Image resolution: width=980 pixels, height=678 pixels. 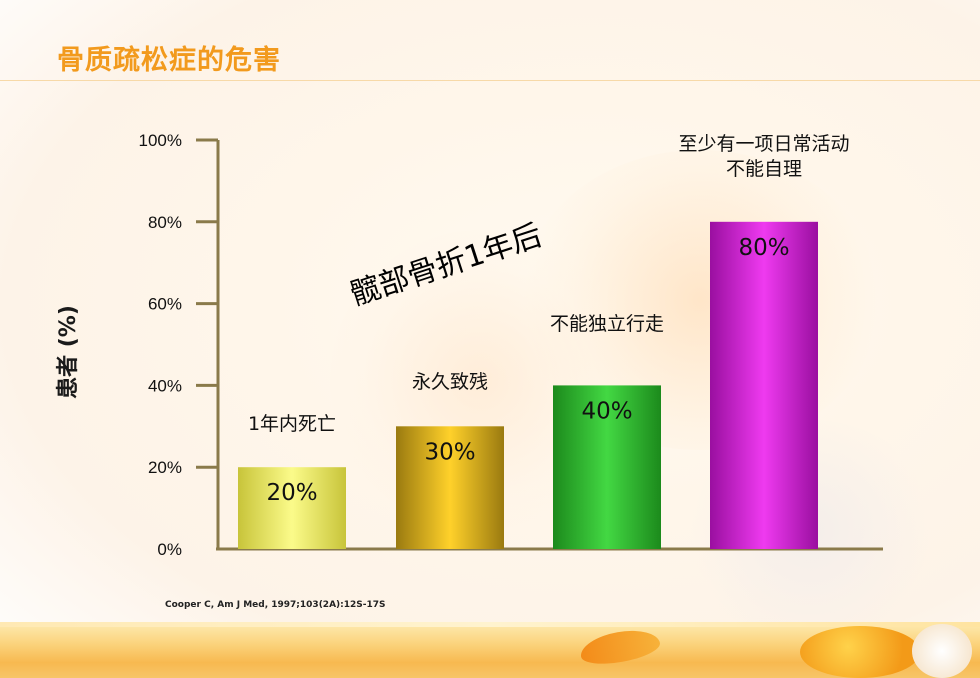 I want to click on y-tick-label: 60%, so click(x=165, y=304).